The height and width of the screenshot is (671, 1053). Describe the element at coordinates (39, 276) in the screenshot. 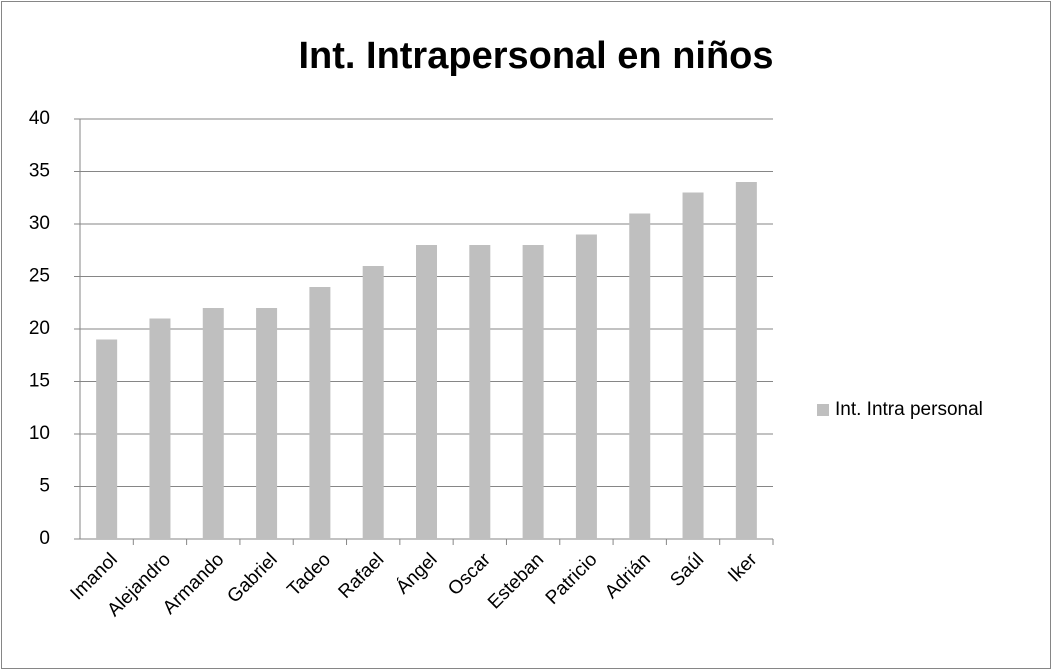

I see `y-tick-label: 25` at that location.